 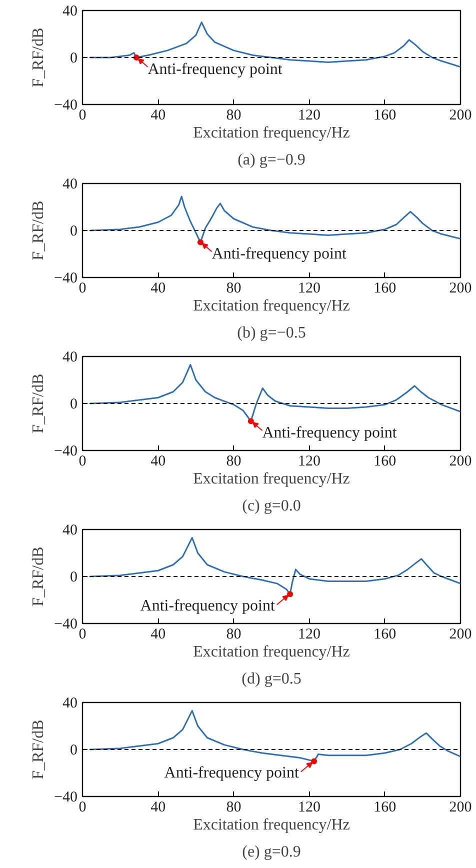 What do you see at coordinates (271, 506) in the screenshot?
I see `text: (c) g=0.0` at bounding box center [271, 506].